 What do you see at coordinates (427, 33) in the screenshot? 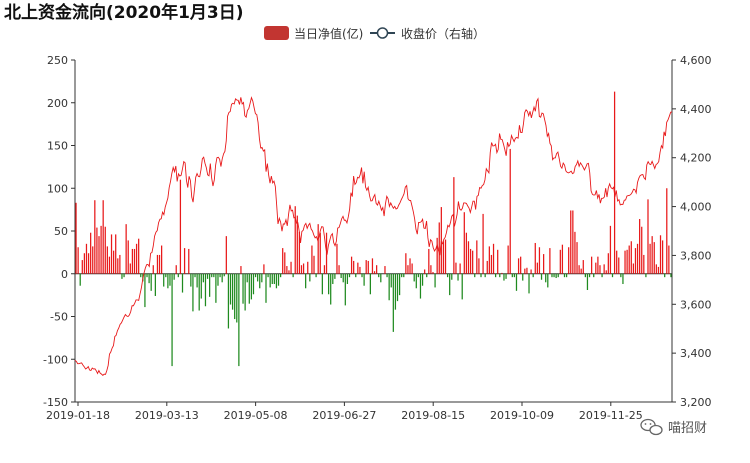
I see `legend-item-line: 收盘价（右轴）` at bounding box center [427, 33].